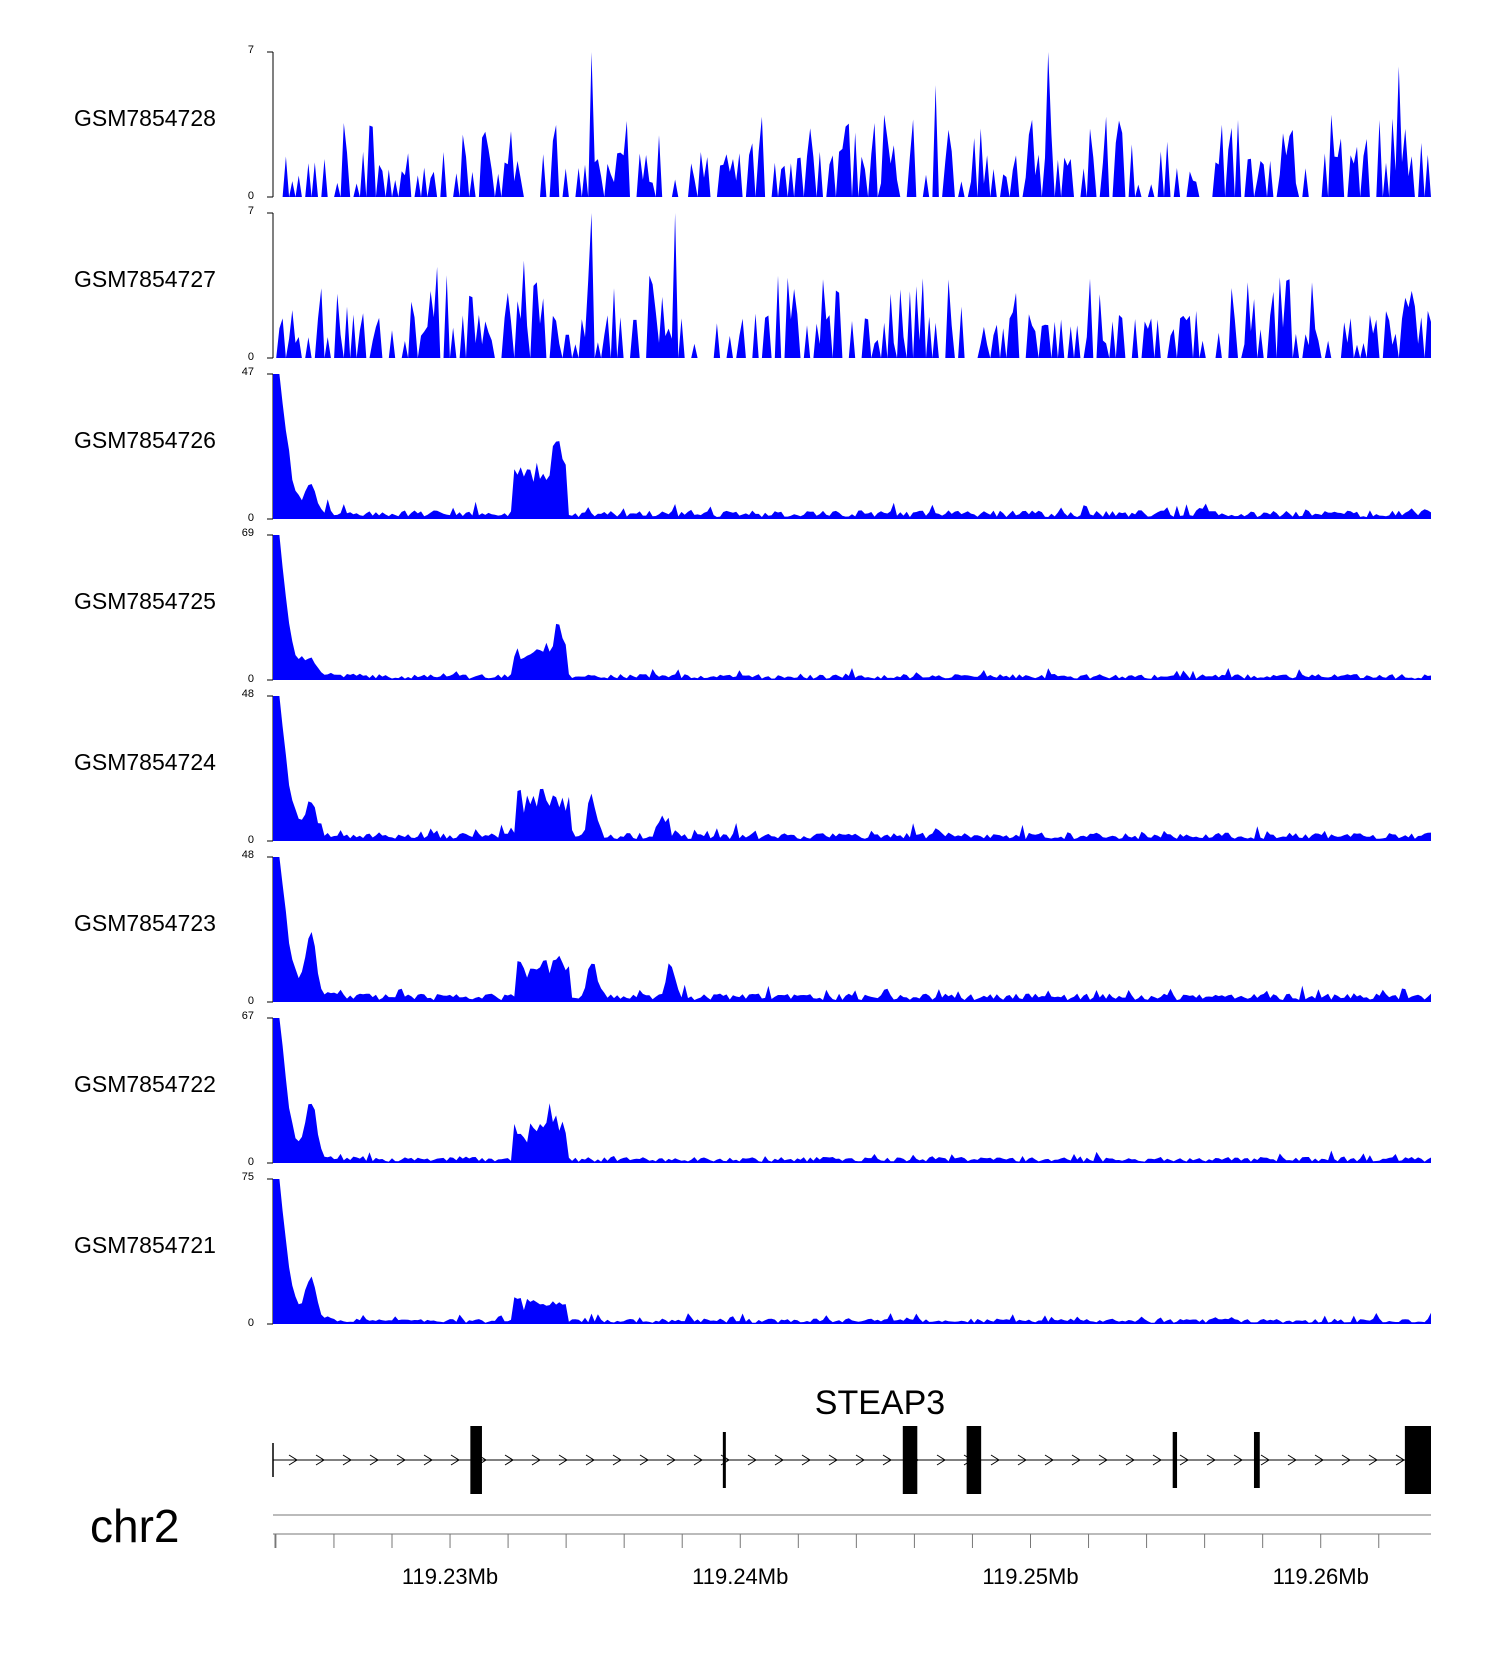  What do you see at coordinates (248, 1016) in the screenshot?
I see `y-axis-max-label: 67` at bounding box center [248, 1016].